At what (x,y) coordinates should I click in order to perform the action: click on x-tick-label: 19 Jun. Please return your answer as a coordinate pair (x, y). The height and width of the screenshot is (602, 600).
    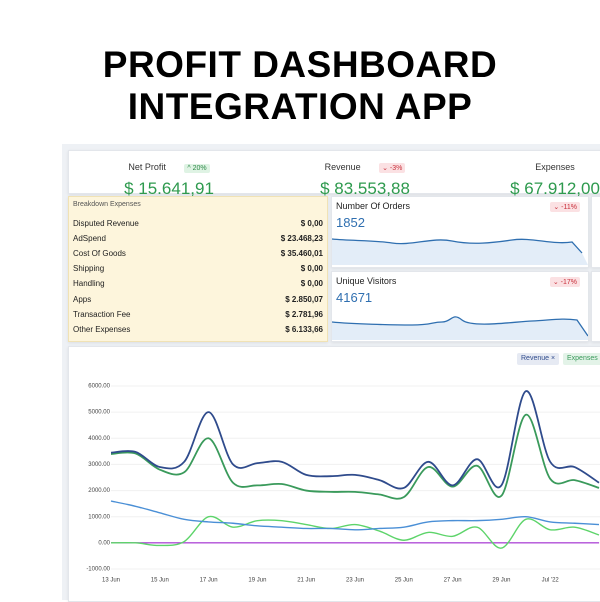
    Looking at the image, I should click on (257, 581).